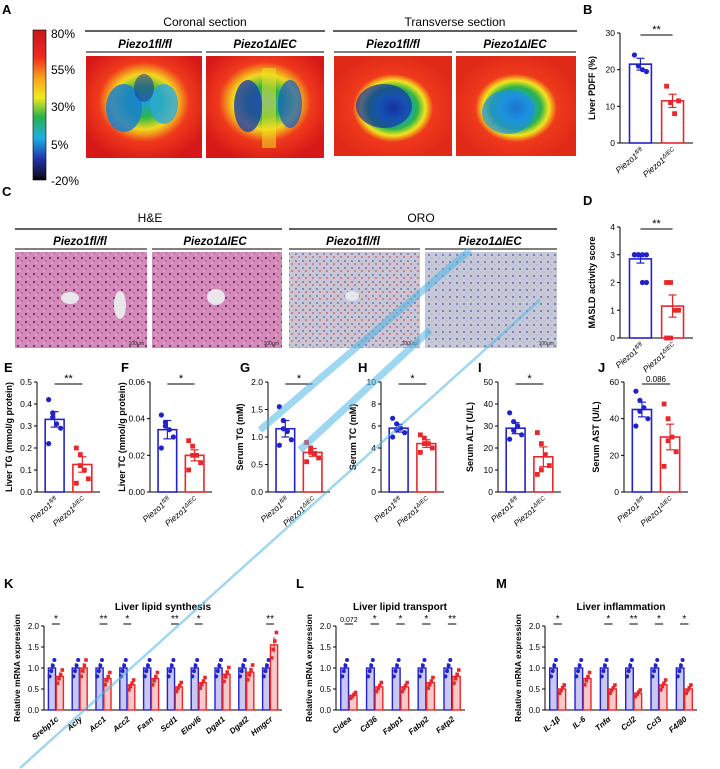  What do you see at coordinates (204, 22) in the screenshot?
I see `coronal-section-title: Coronal section` at bounding box center [204, 22].